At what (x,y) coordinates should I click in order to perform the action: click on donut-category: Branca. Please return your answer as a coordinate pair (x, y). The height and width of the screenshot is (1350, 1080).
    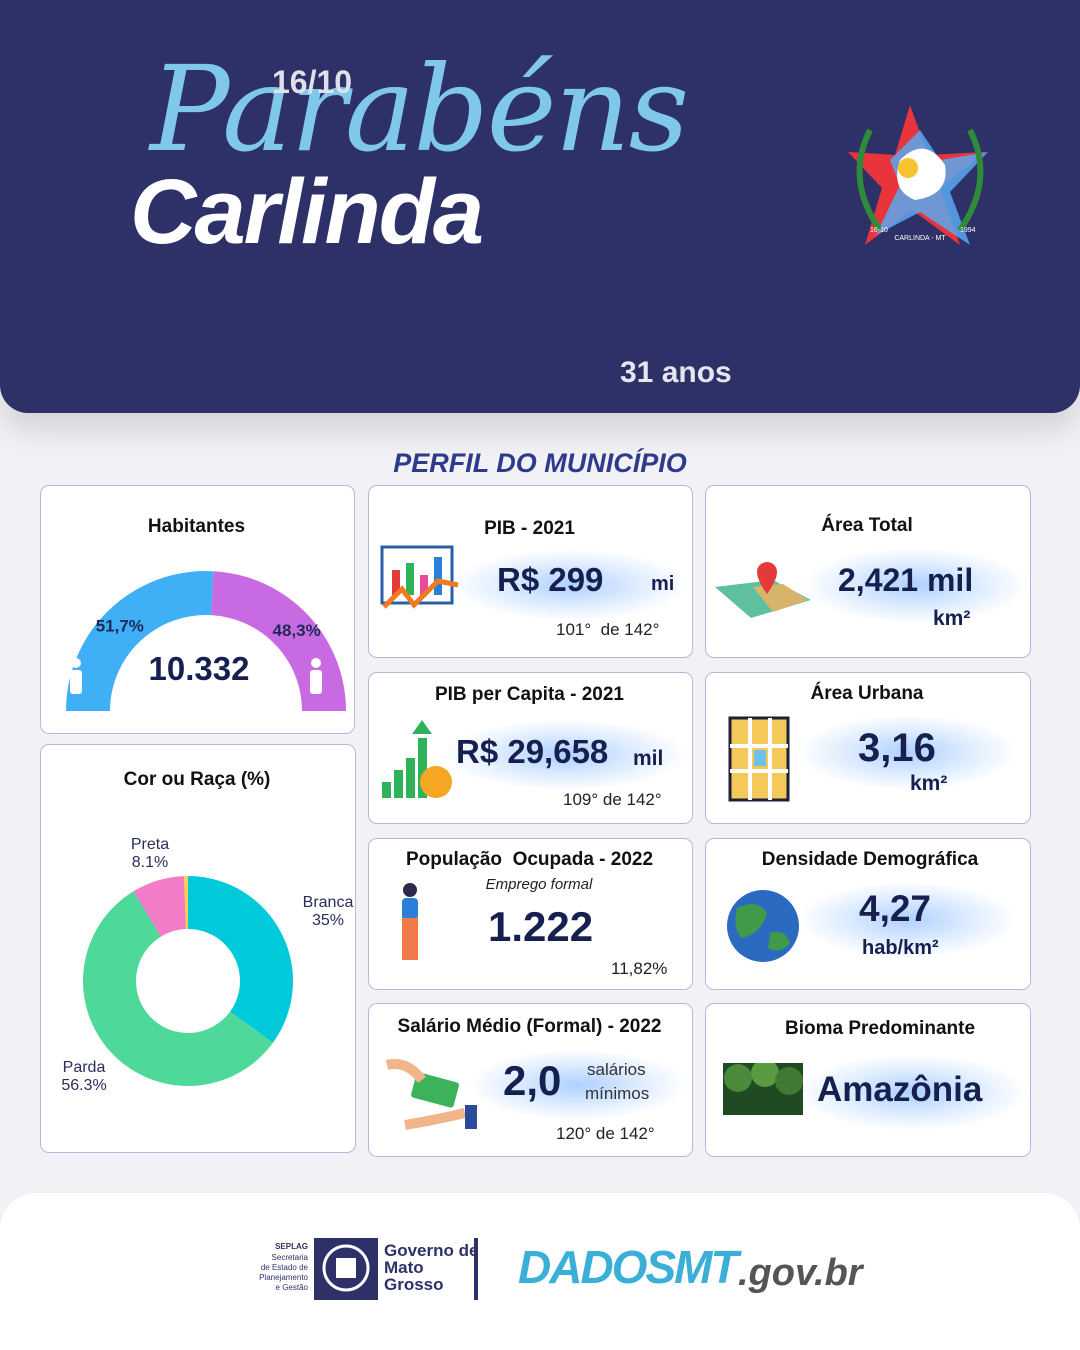
    Looking at the image, I should click on (328, 902).